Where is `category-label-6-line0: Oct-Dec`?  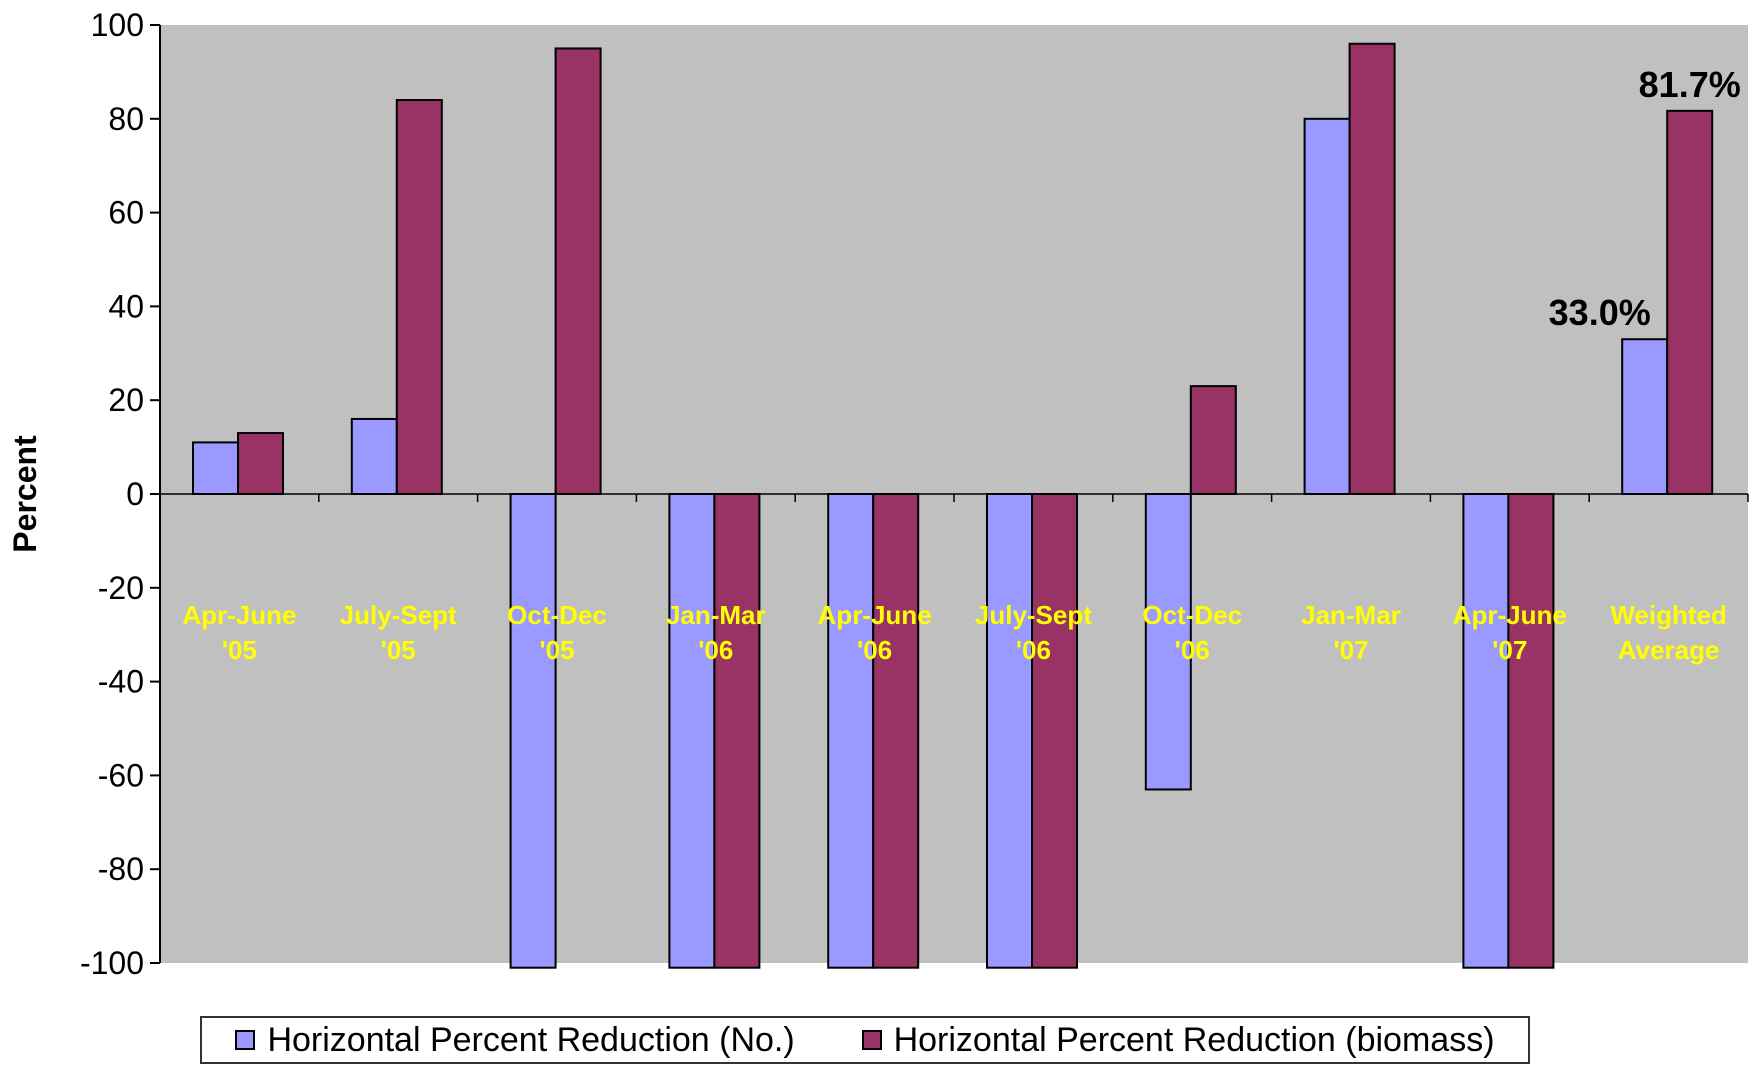
category-label-6-line0: Oct-Dec is located at coordinates (1192, 615).